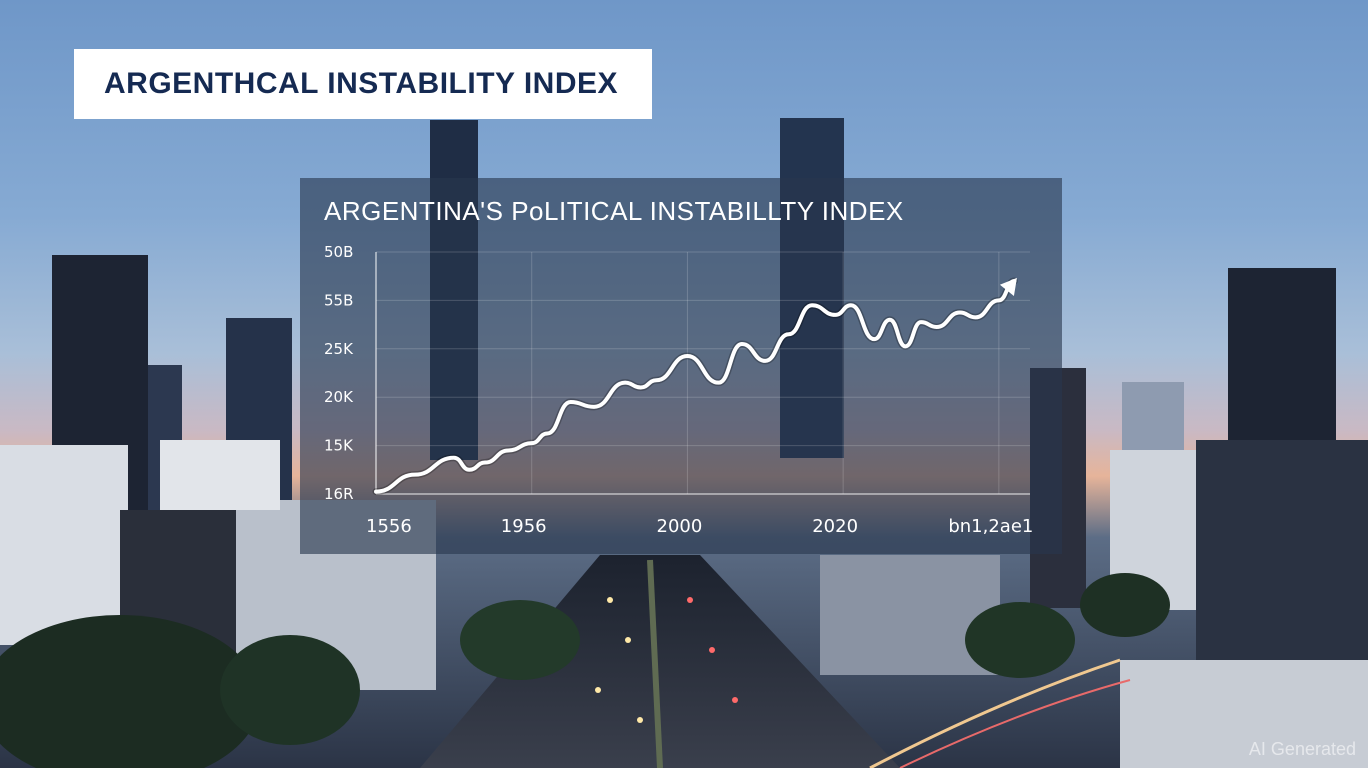 This screenshot has height=768, width=1368. I want to click on x-tick-label: 1556, so click(389, 526).